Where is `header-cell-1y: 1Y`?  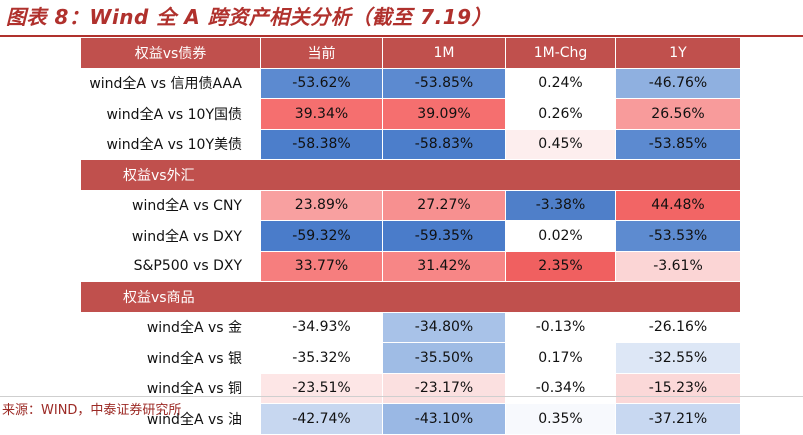 header-cell-1y: 1Y is located at coordinates (678, 53).